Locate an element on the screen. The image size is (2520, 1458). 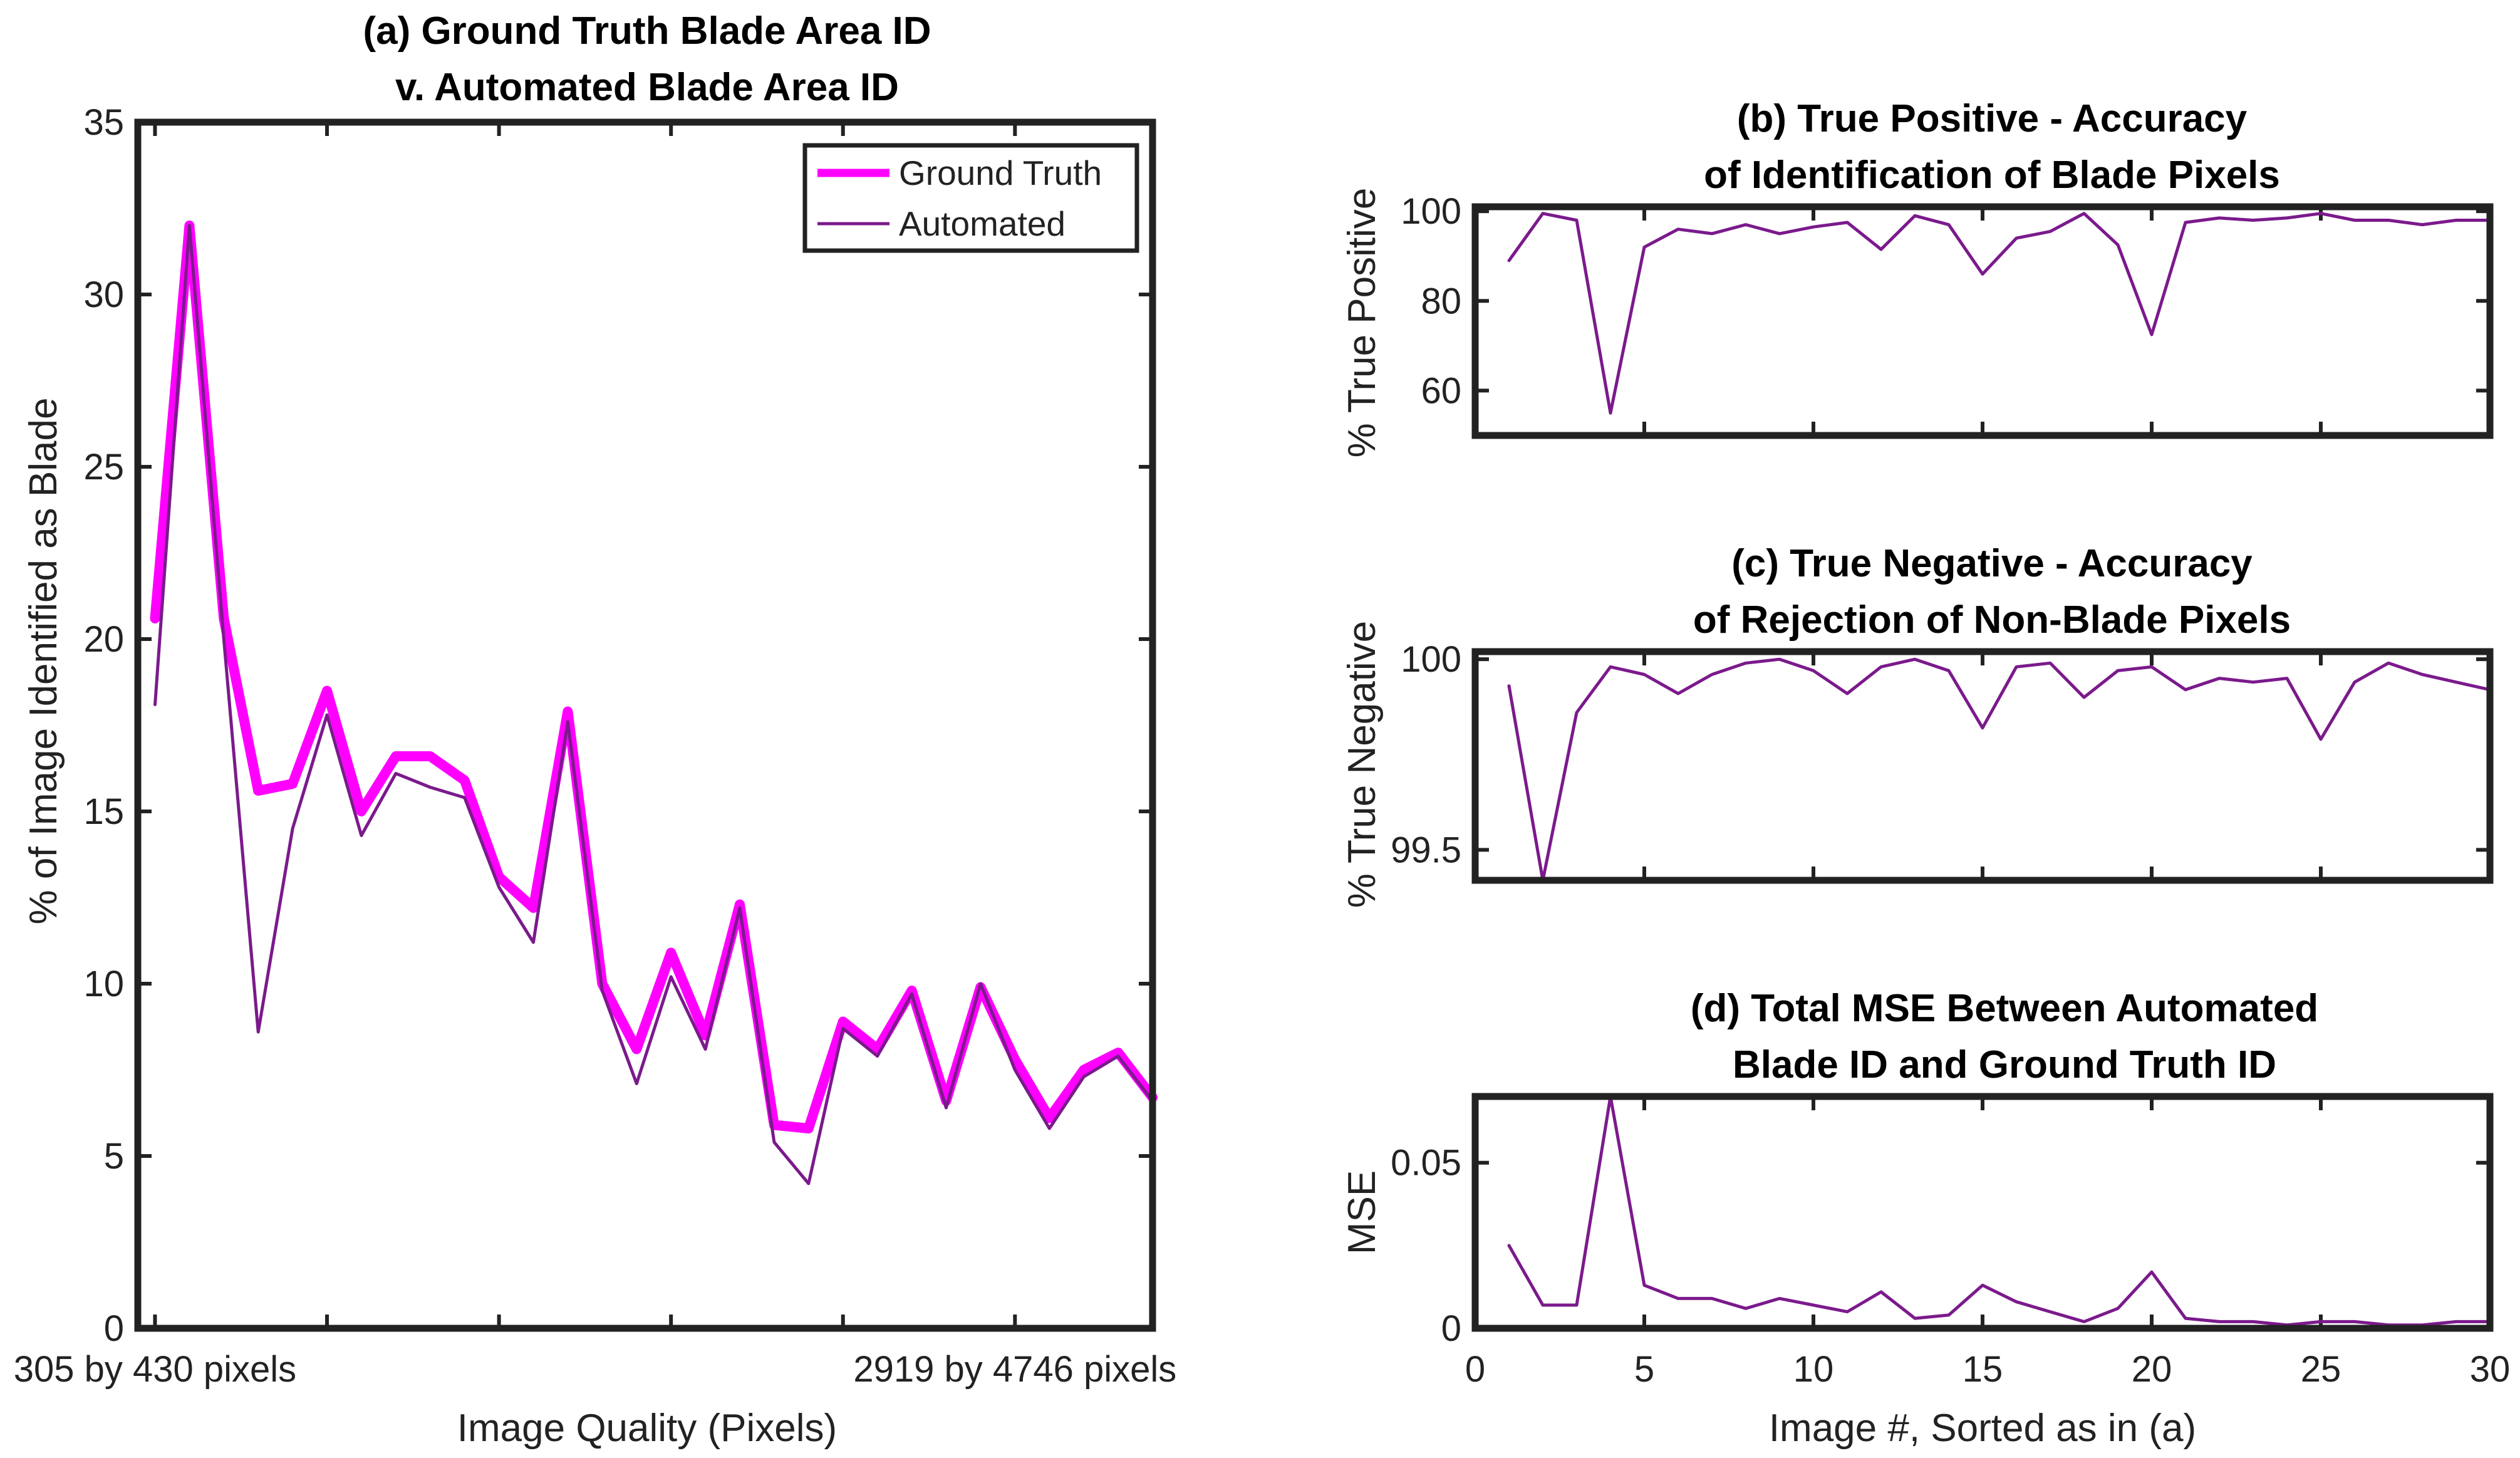
series-line-true-positive is located at coordinates (1999, 313).